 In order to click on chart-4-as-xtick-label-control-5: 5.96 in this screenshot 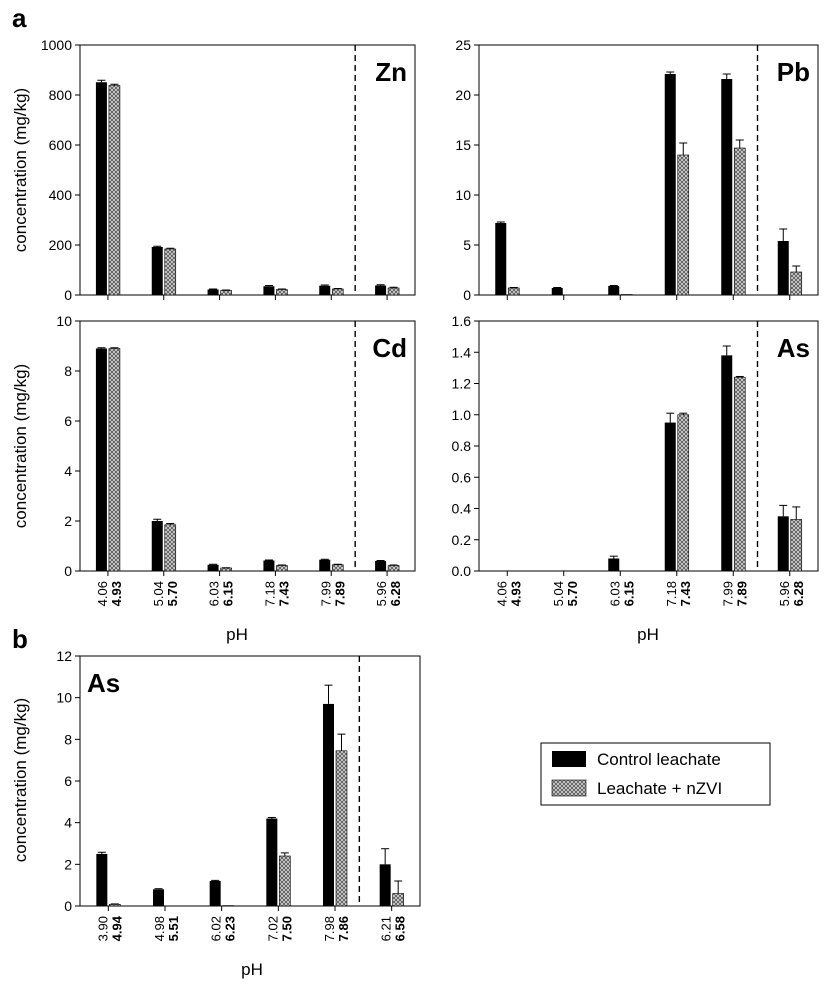, I will do `click(784, 593)`.